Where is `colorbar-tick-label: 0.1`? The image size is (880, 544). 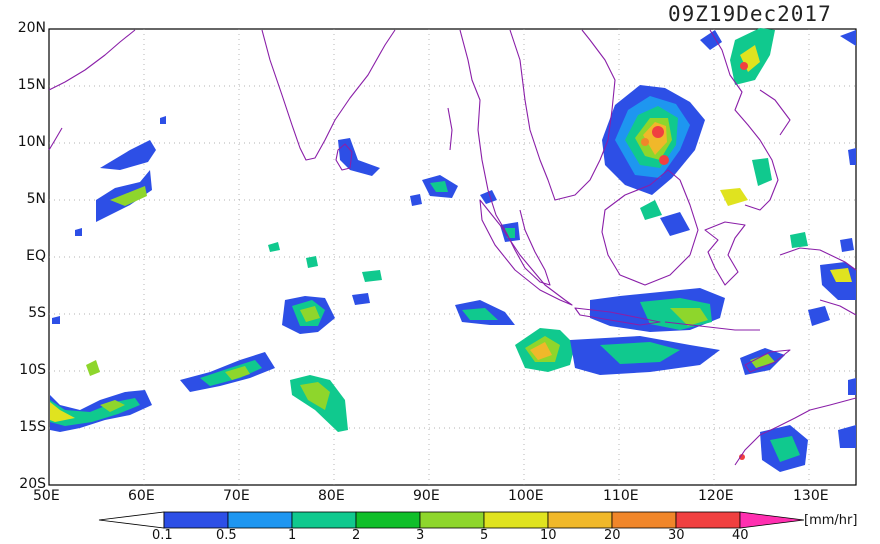 colorbar-tick-label: 0.1 is located at coordinates (162, 535).